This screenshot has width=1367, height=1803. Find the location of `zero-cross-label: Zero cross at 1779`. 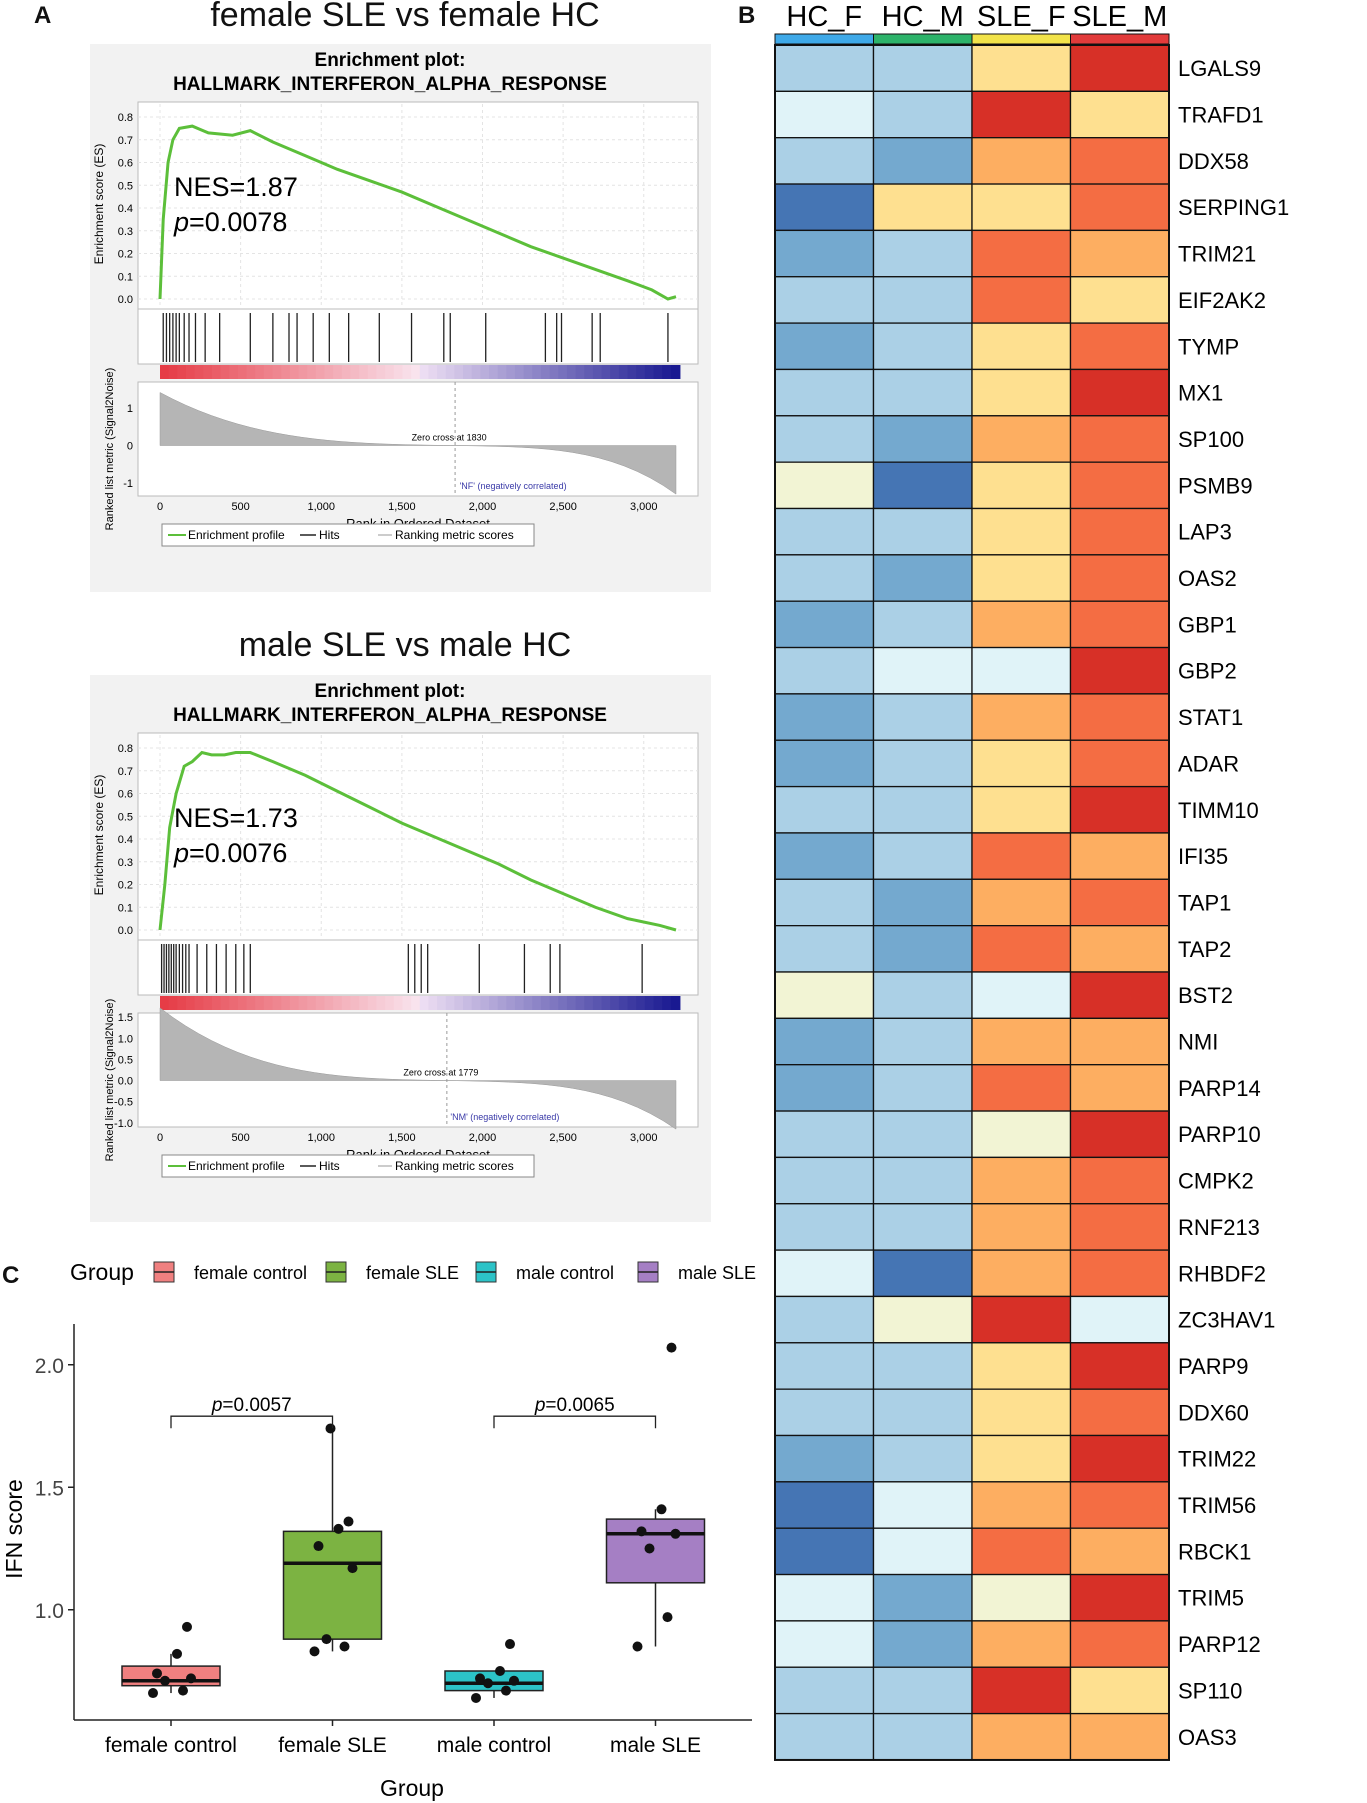

zero-cross-label: Zero cross at 1779 is located at coordinates (440, 1073).